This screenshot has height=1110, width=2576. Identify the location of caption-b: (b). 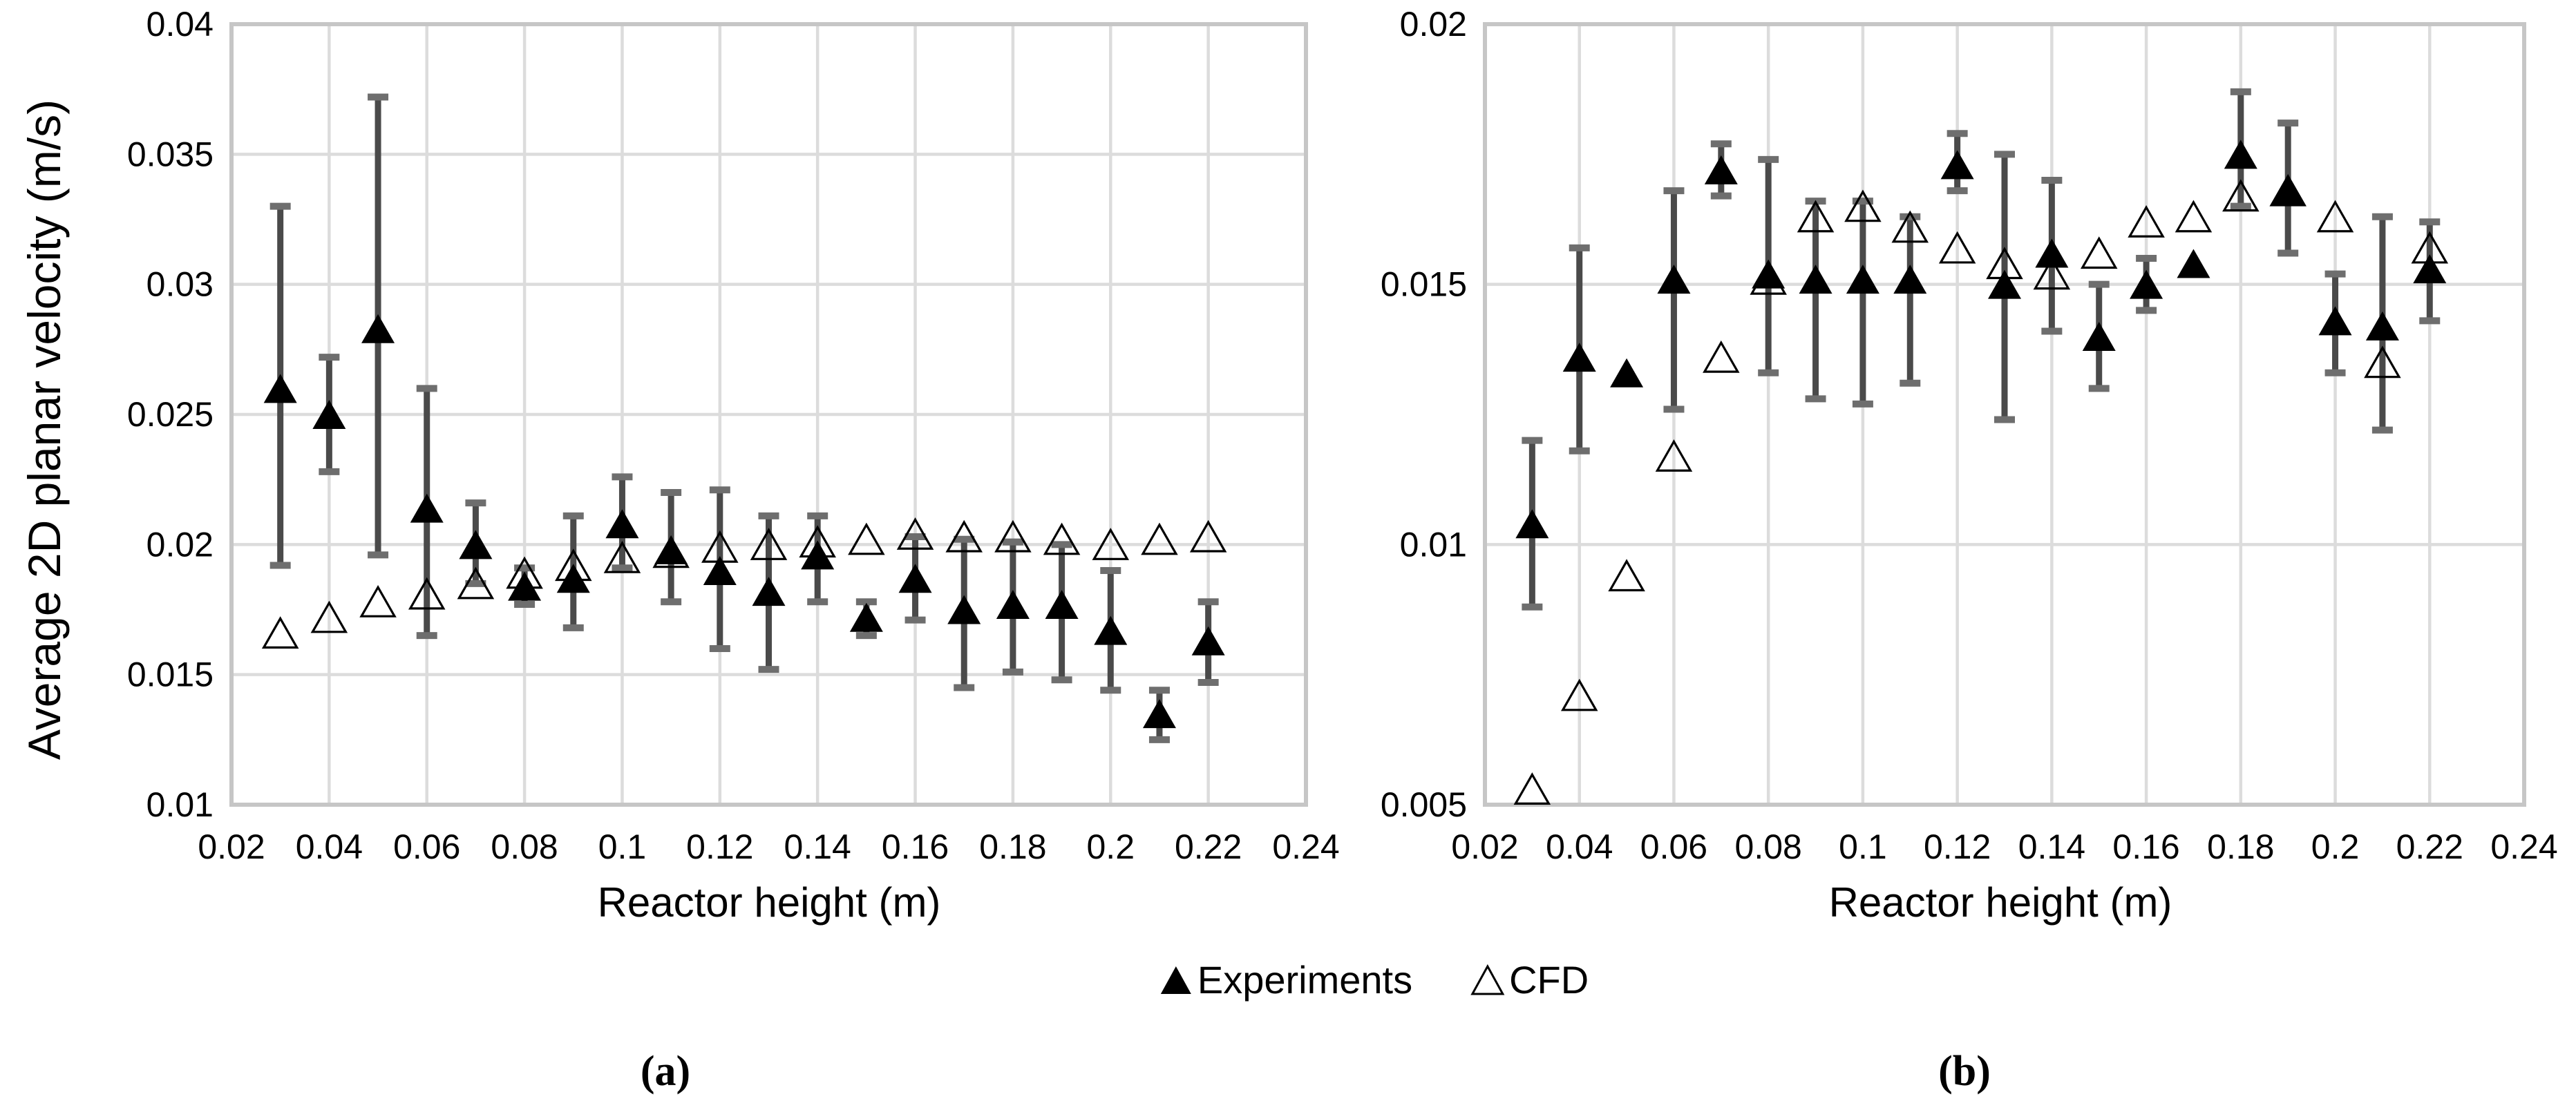
(1964, 1071).